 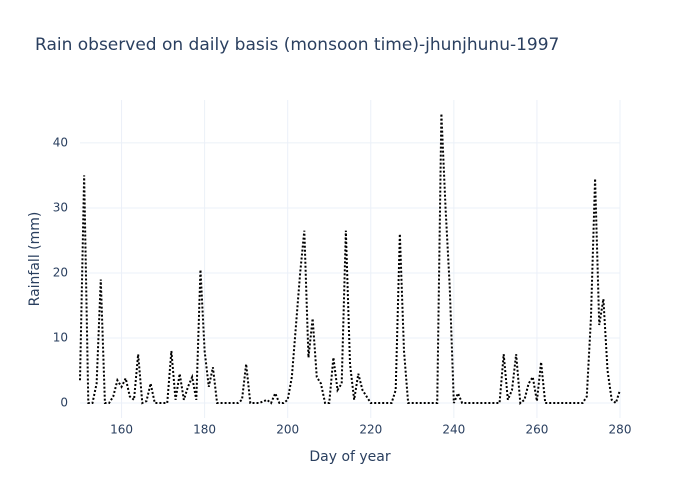 What do you see at coordinates (60, 272) in the screenshot?
I see `y-tick-label: 20` at bounding box center [60, 272].